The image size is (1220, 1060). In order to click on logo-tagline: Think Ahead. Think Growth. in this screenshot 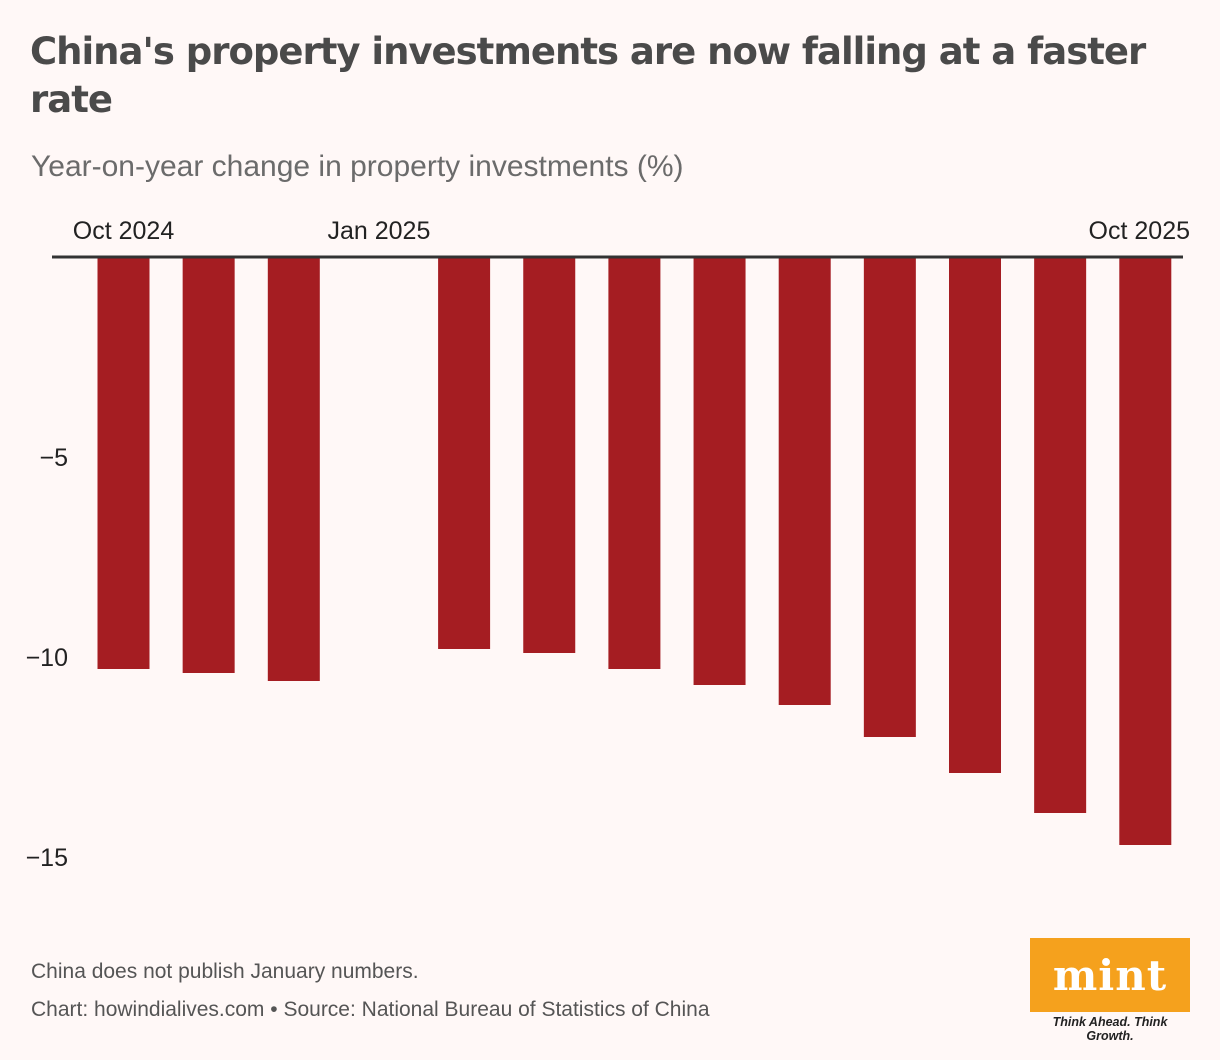, I will do `click(1110, 1029)`.